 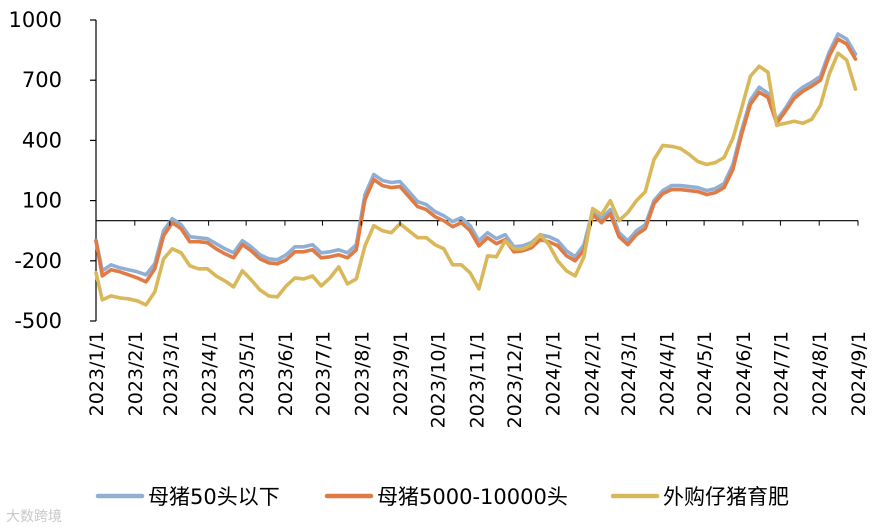 I want to click on legend-label-1: 母猪50头以下, so click(x=214, y=497).